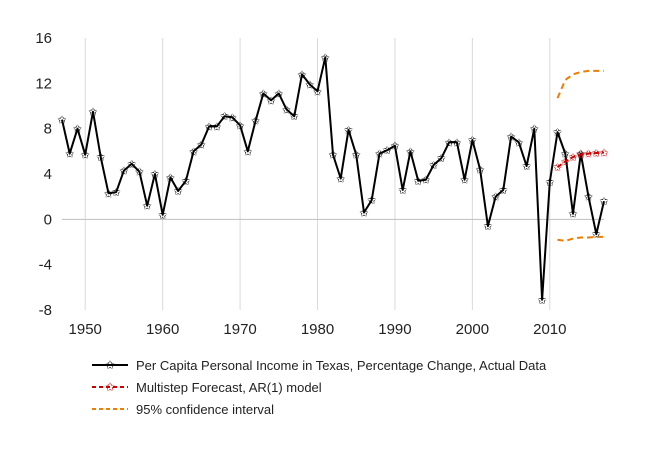 The height and width of the screenshot is (461, 657). Describe the element at coordinates (110, 409) in the screenshot. I see `legend-swatch-confidence` at that location.